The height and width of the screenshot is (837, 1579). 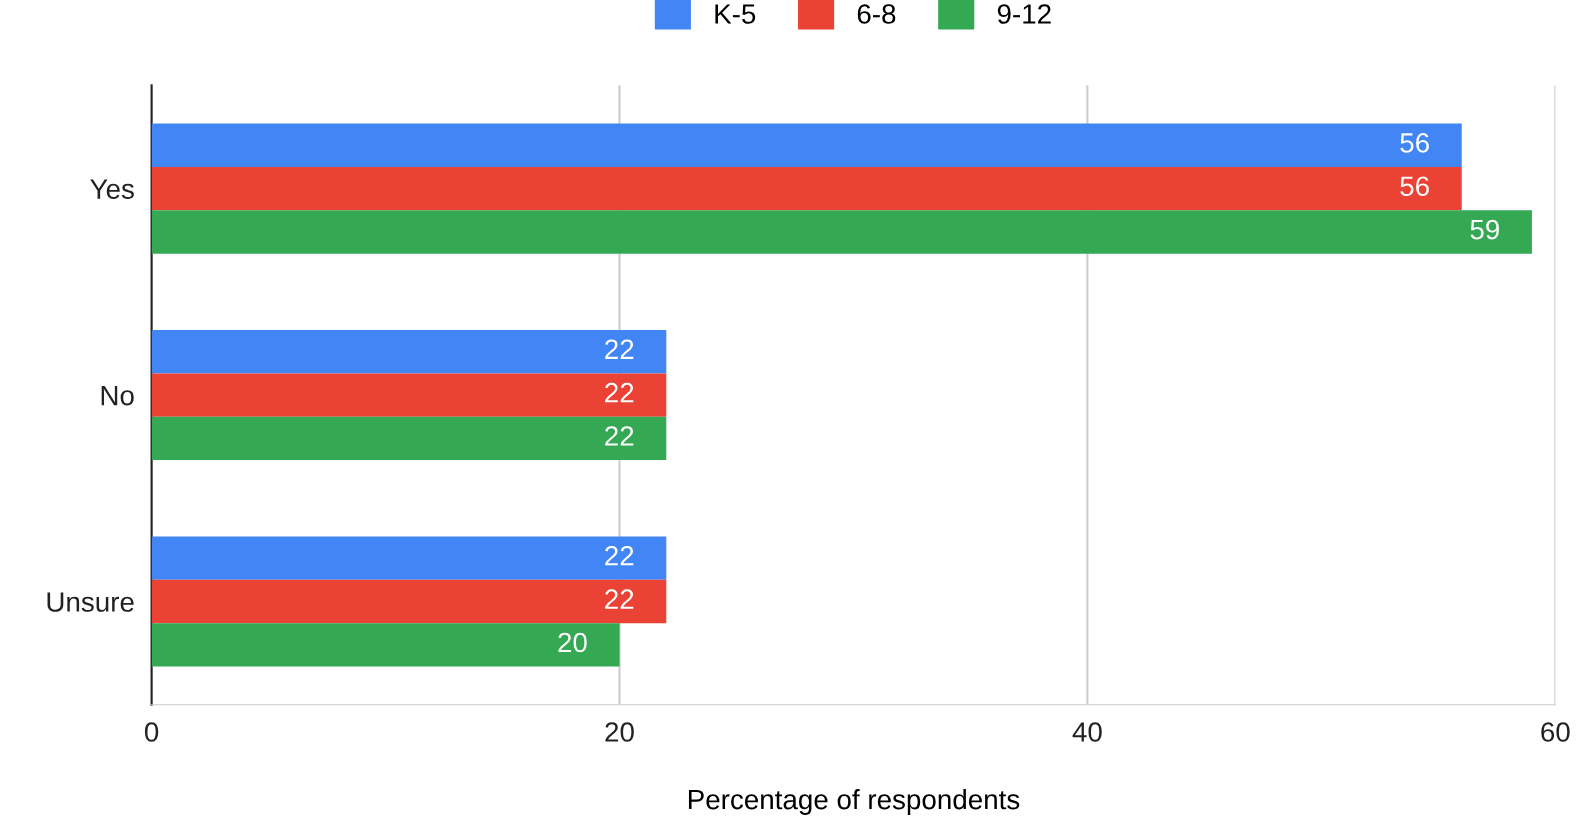 What do you see at coordinates (151, 732) in the screenshot?
I see `x-tick-label: 0` at bounding box center [151, 732].